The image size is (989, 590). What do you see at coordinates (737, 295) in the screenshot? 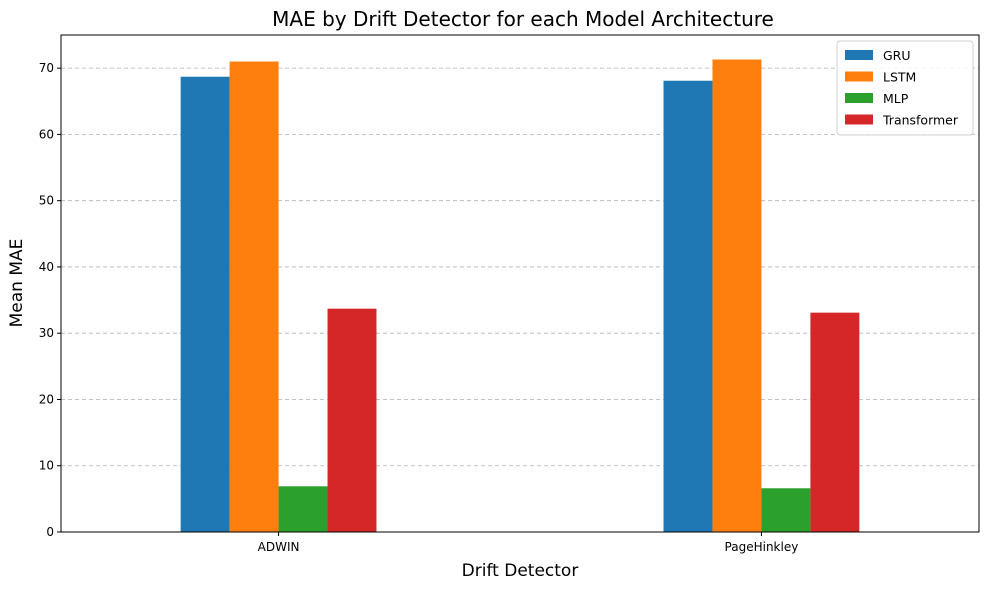
I see `bar-lstm-pagehinkley` at bounding box center [737, 295].